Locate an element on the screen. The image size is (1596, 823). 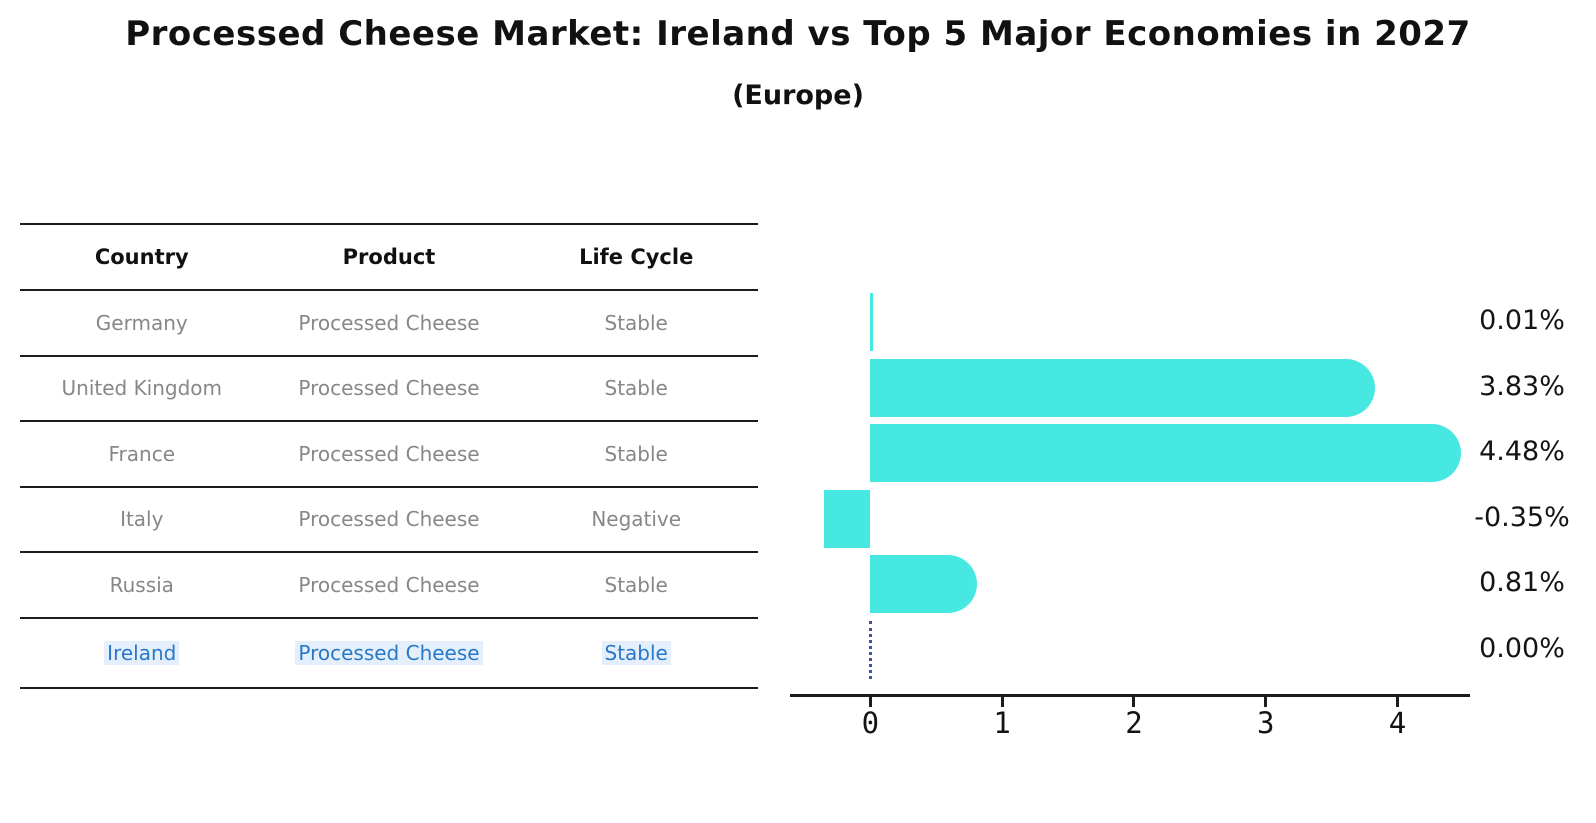
bar-value-label: -0.35% is located at coordinates (1522, 517).